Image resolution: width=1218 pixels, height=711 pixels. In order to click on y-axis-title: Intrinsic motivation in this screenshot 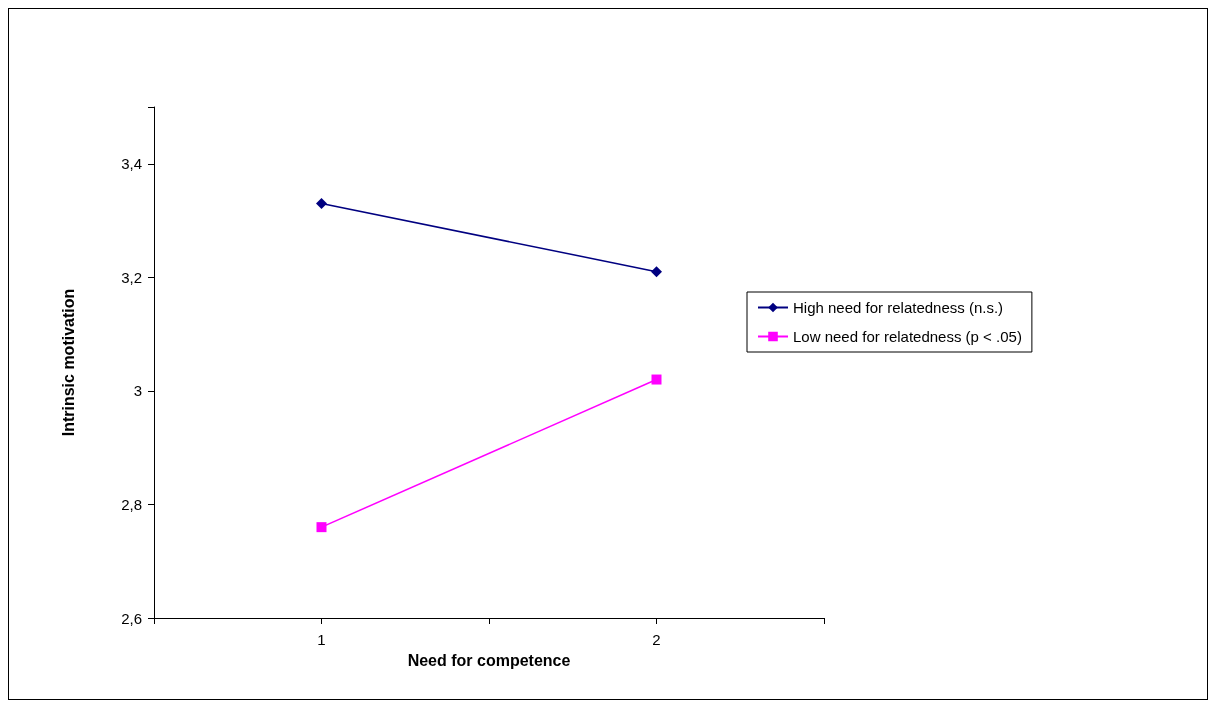, I will do `click(68, 362)`.